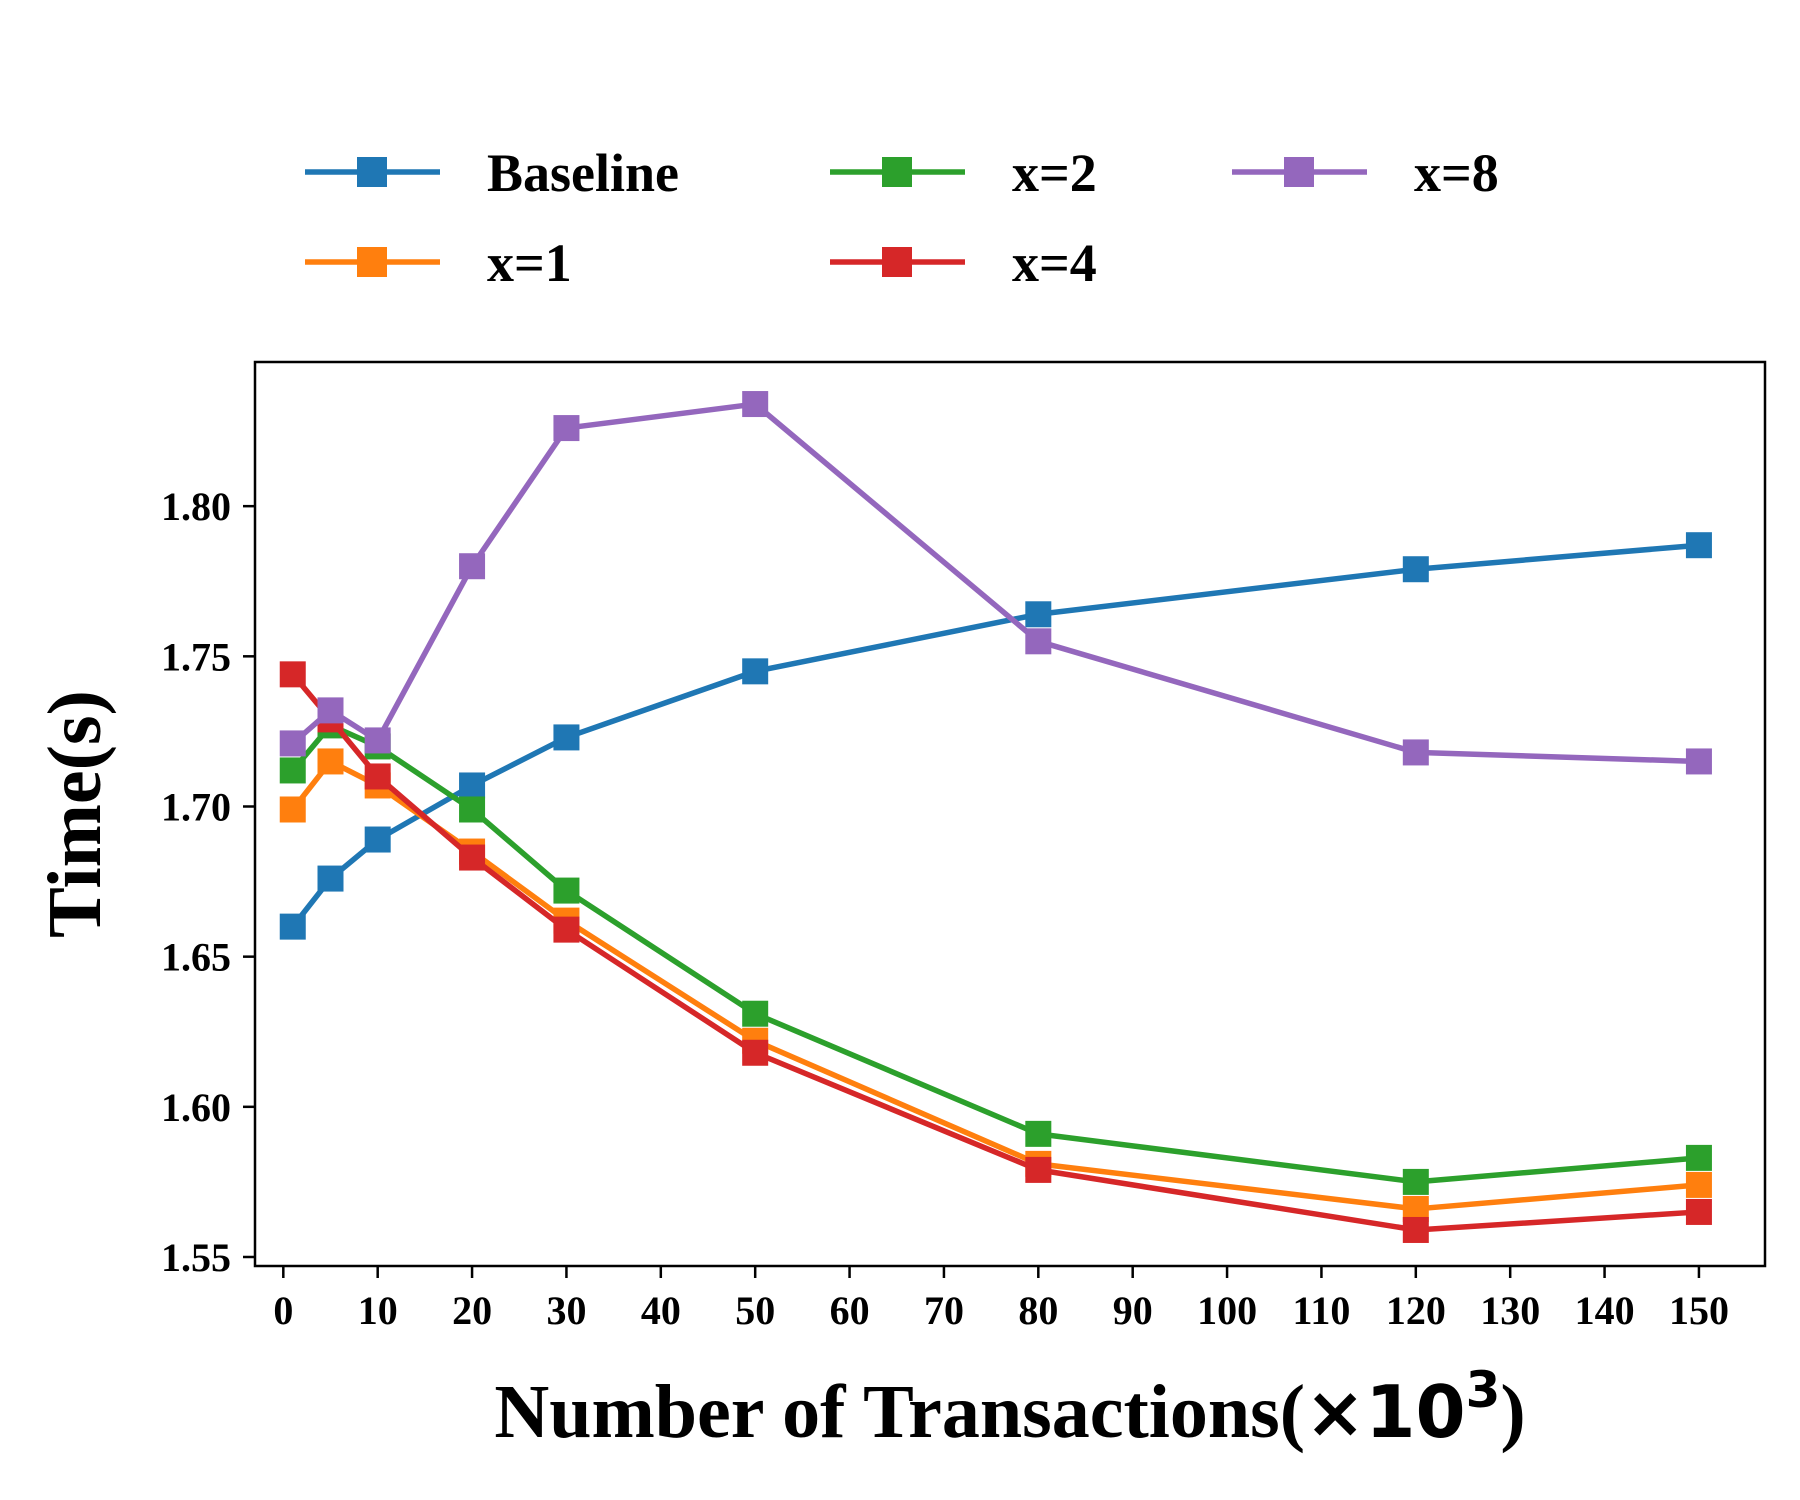 The width and height of the screenshot is (1800, 1500). What do you see at coordinates (196, 957) in the screenshot?
I see `y-tick-label: 1.65` at bounding box center [196, 957].